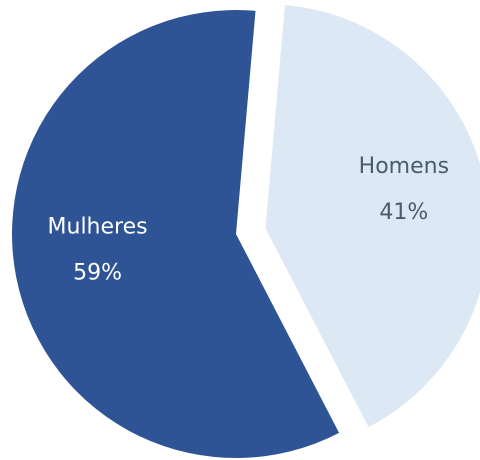 The image size is (480, 460). What do you see at coordinates (403, 212) in the screenshot?
I see `slice-value: 41%` at bounding box center [403, 212].